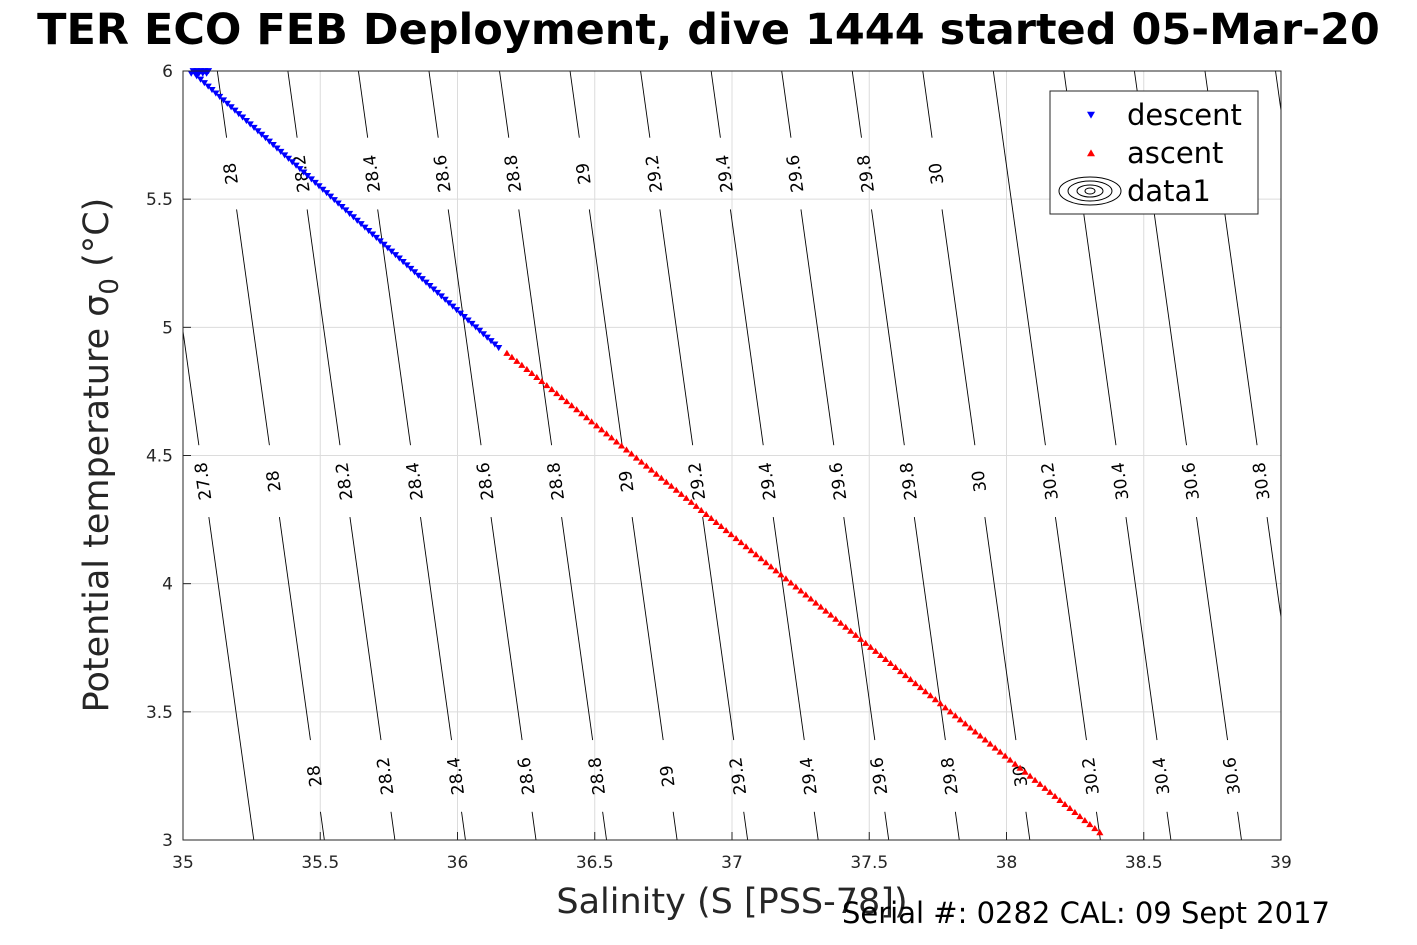  Describe the element at coordinates (110, 286) in the screenshot. I see `y-axis-label-subscript: 0` at that location.